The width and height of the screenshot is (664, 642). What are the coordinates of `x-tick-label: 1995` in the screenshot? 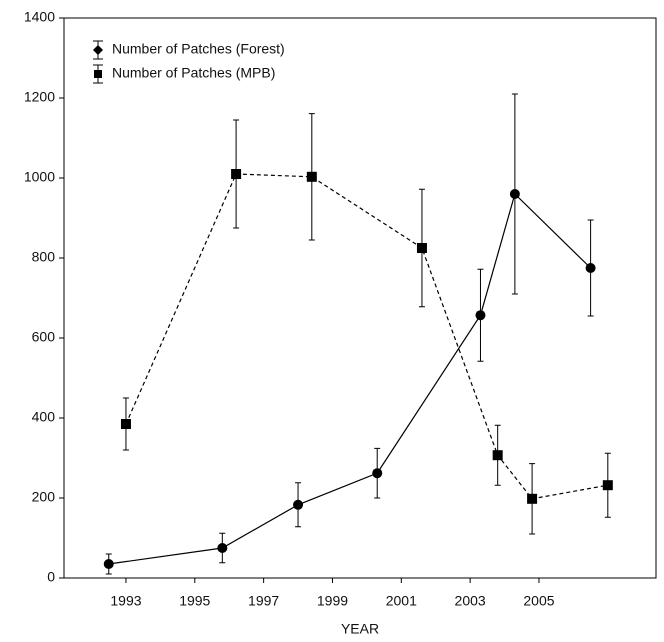 It's located at (194, 601).